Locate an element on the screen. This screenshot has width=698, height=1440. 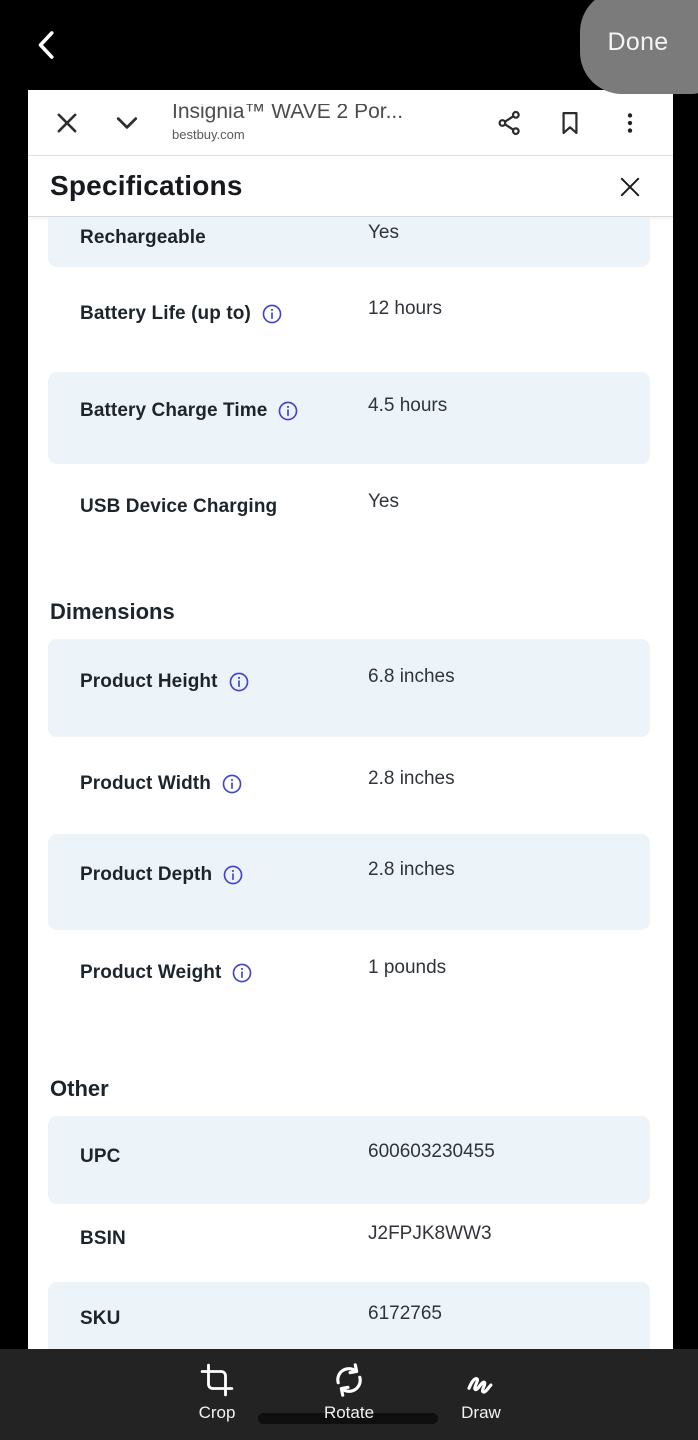
spec-label: SKU is located at coordinates (100, 1318).